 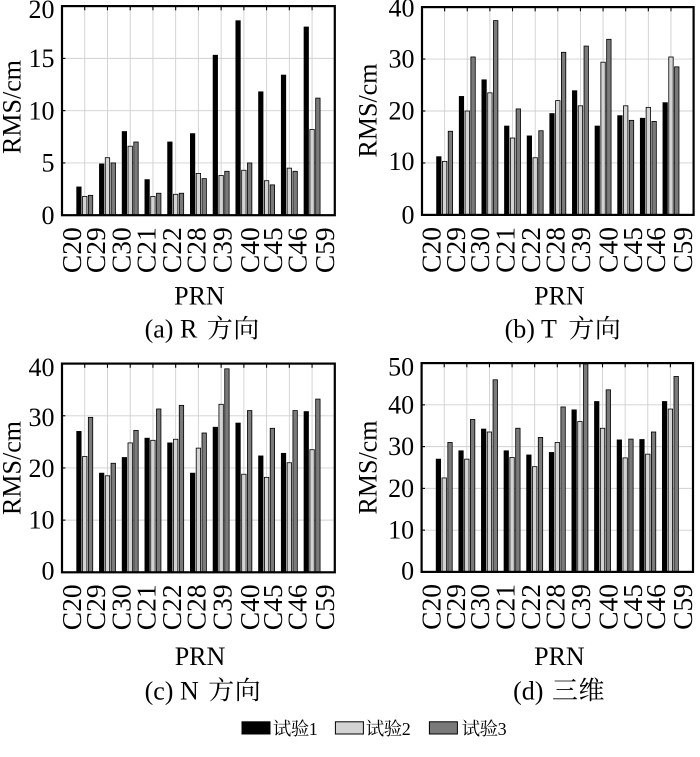 I want to click on svg-text: (c) N, so click(x=172, y=690).